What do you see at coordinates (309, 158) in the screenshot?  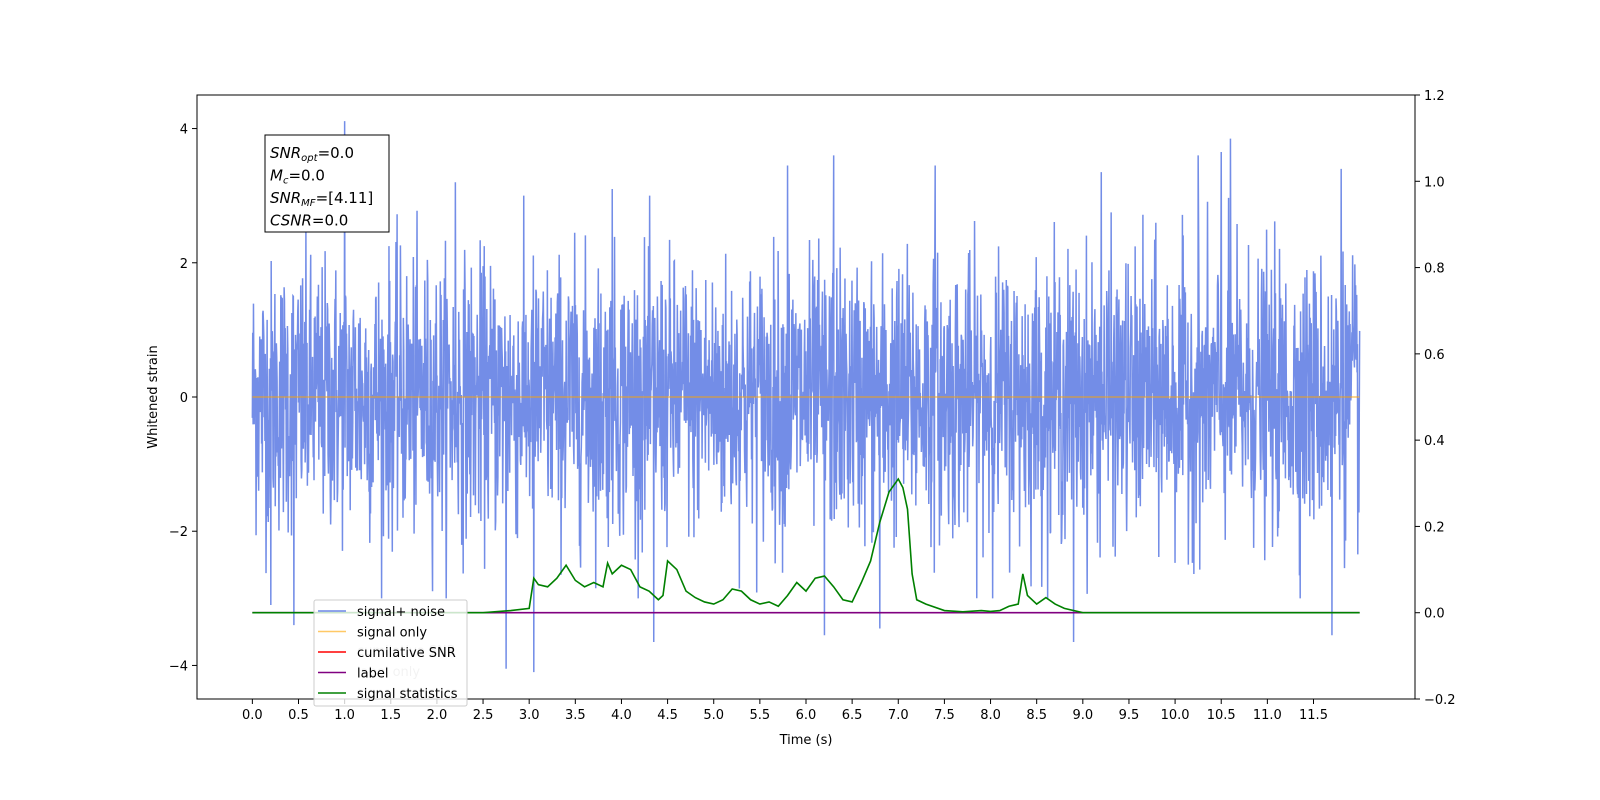 I see `annotation-sub: opt` at bounding box center [309, 158].